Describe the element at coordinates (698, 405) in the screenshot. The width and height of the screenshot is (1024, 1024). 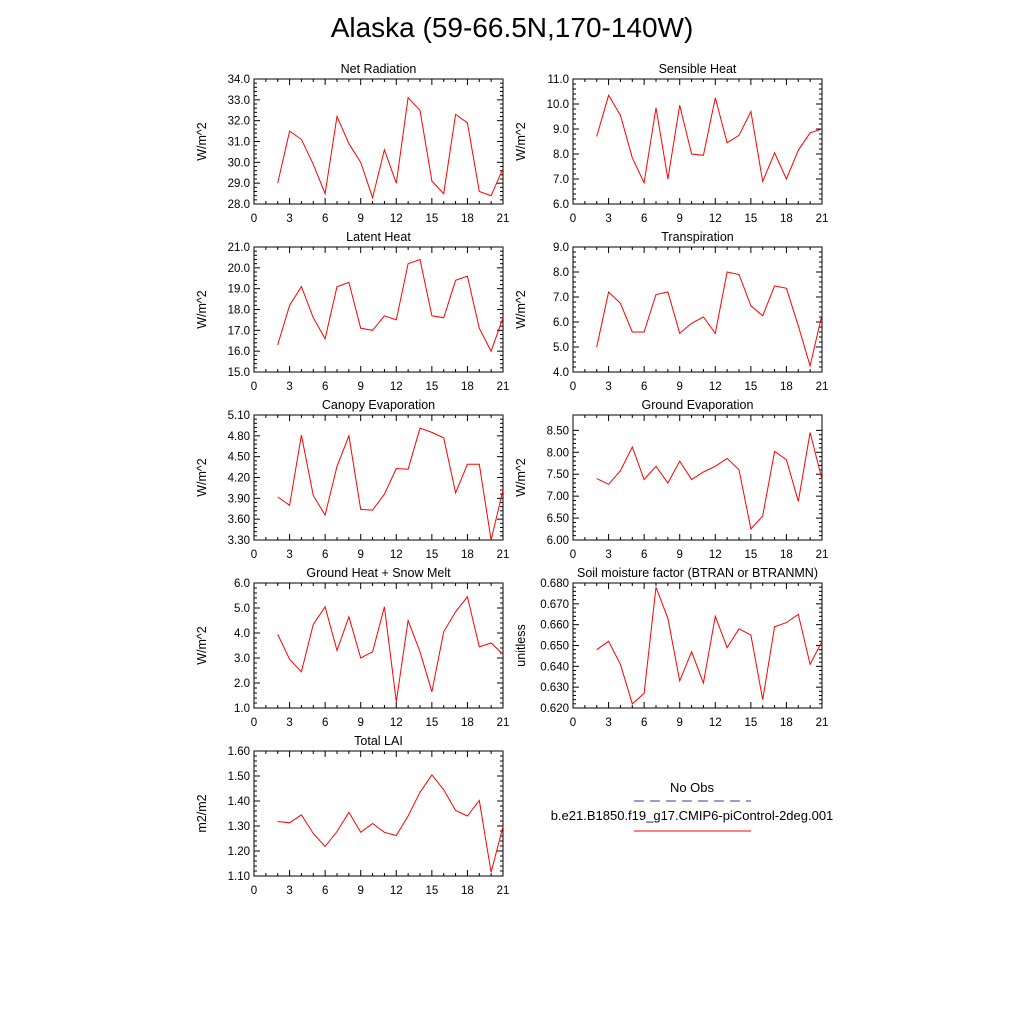
I see `panel-title: Ground Evaporation` at that location.